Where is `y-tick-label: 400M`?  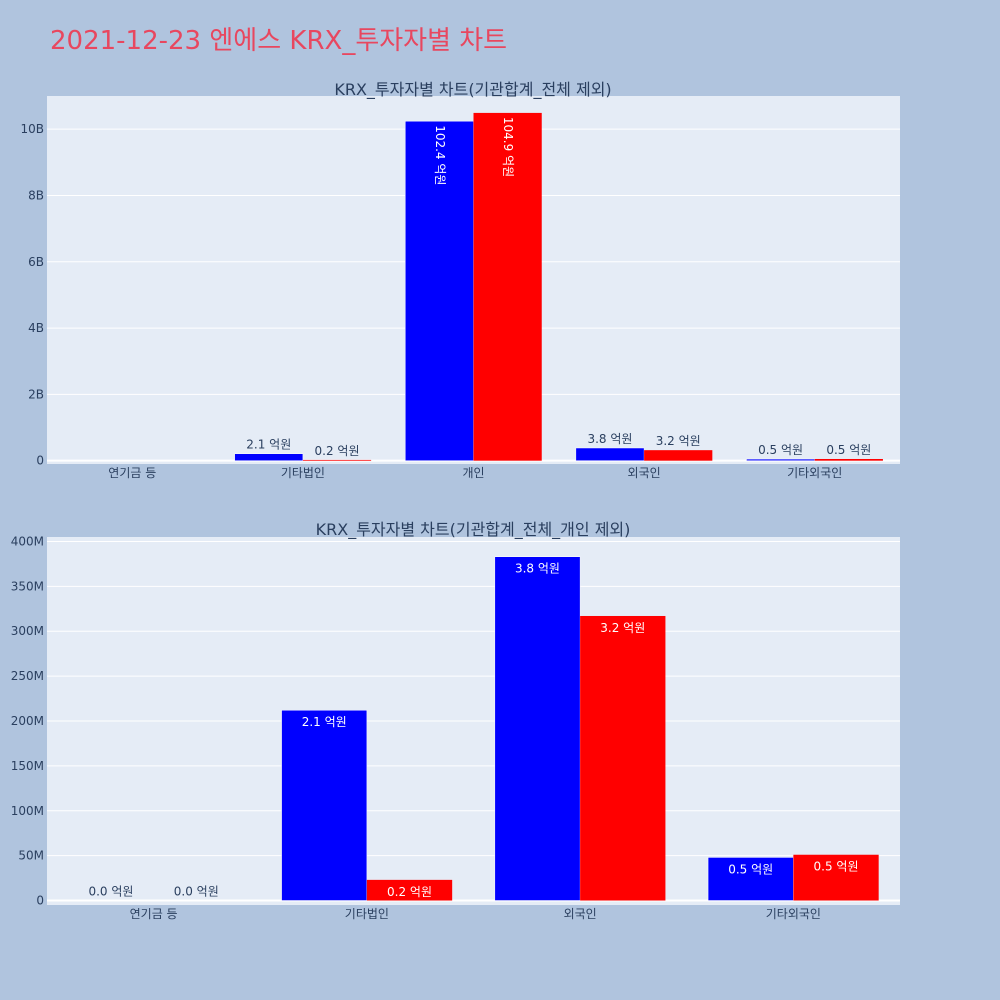 y-tick-label: 400M is located at coordinates (27, 541).